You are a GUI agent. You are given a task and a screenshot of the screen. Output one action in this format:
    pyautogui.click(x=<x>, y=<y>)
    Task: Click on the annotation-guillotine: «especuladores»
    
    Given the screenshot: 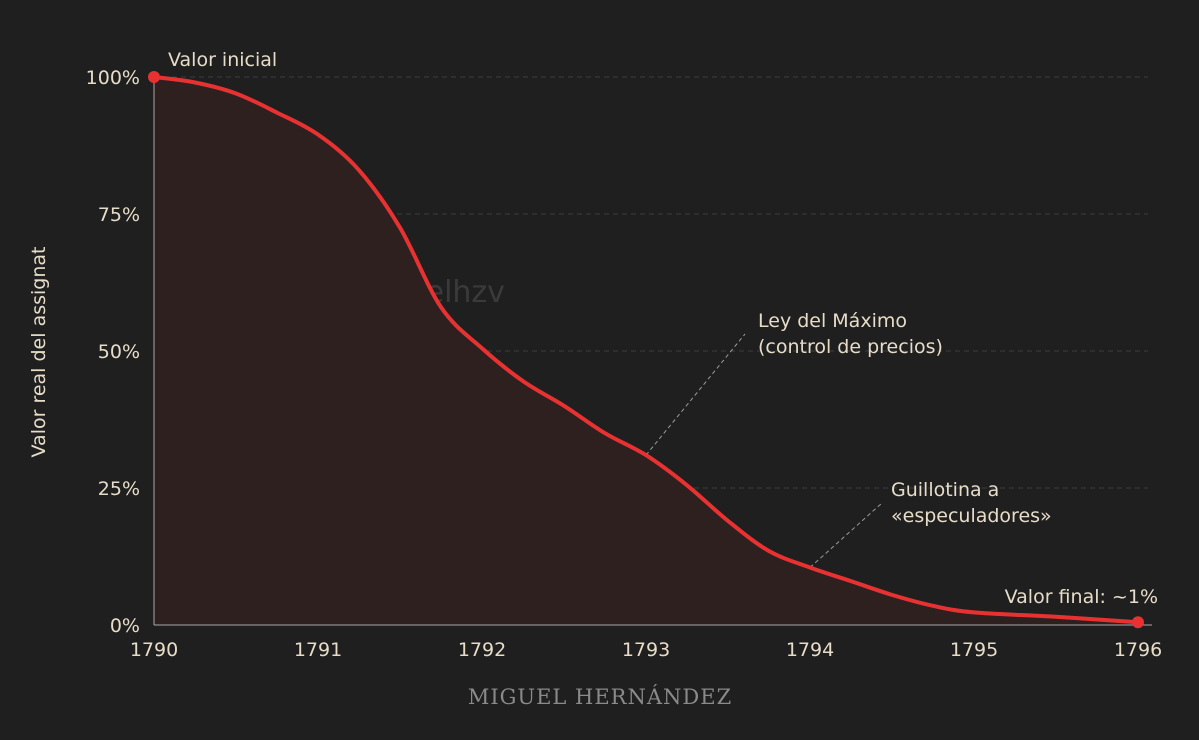 What is the action you would take?
    pyautogui.click(x=971, y=516)
    